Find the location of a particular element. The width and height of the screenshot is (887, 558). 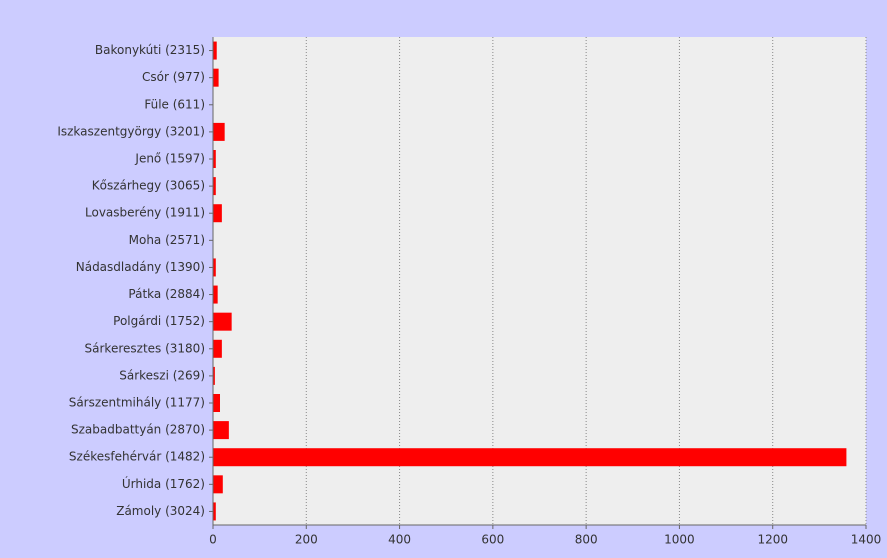

y-tick-label: Lovasberény (1911) is located at coordinates (145, 213).